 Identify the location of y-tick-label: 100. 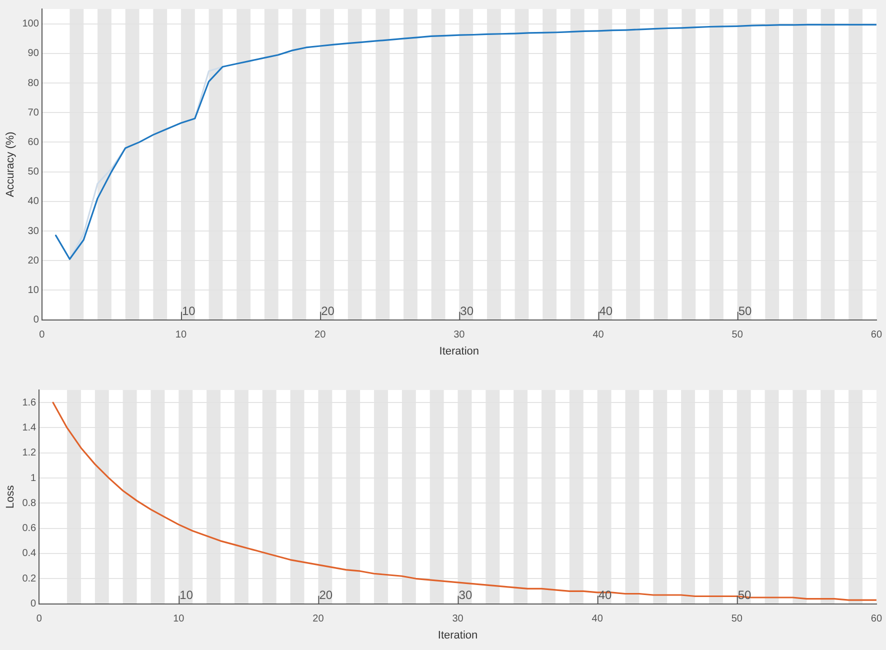
(31, 24).